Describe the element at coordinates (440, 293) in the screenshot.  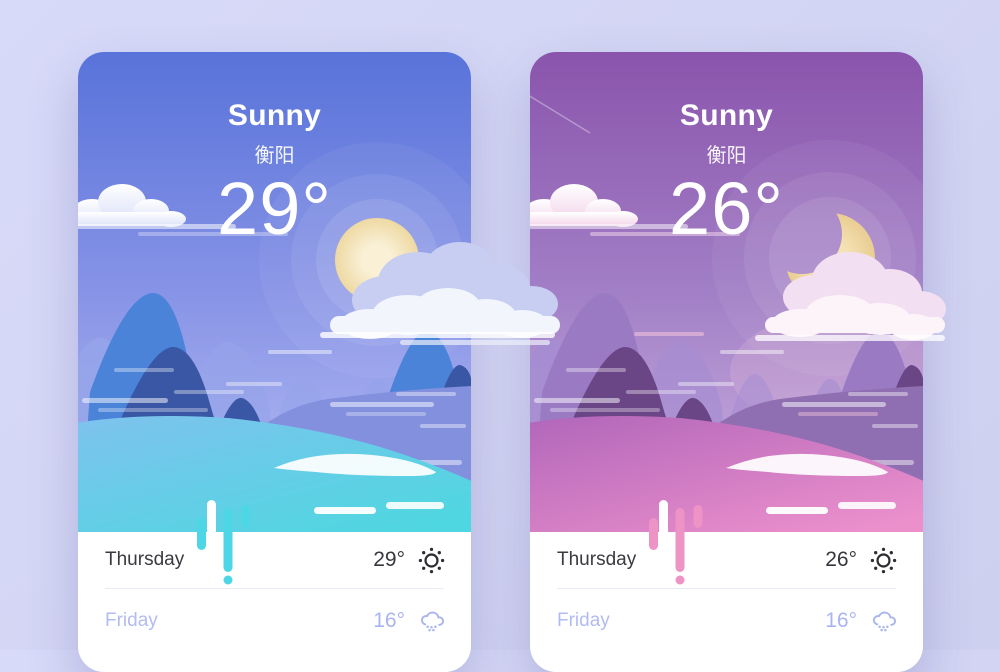
I see `cloud-overlay-day` at that location.